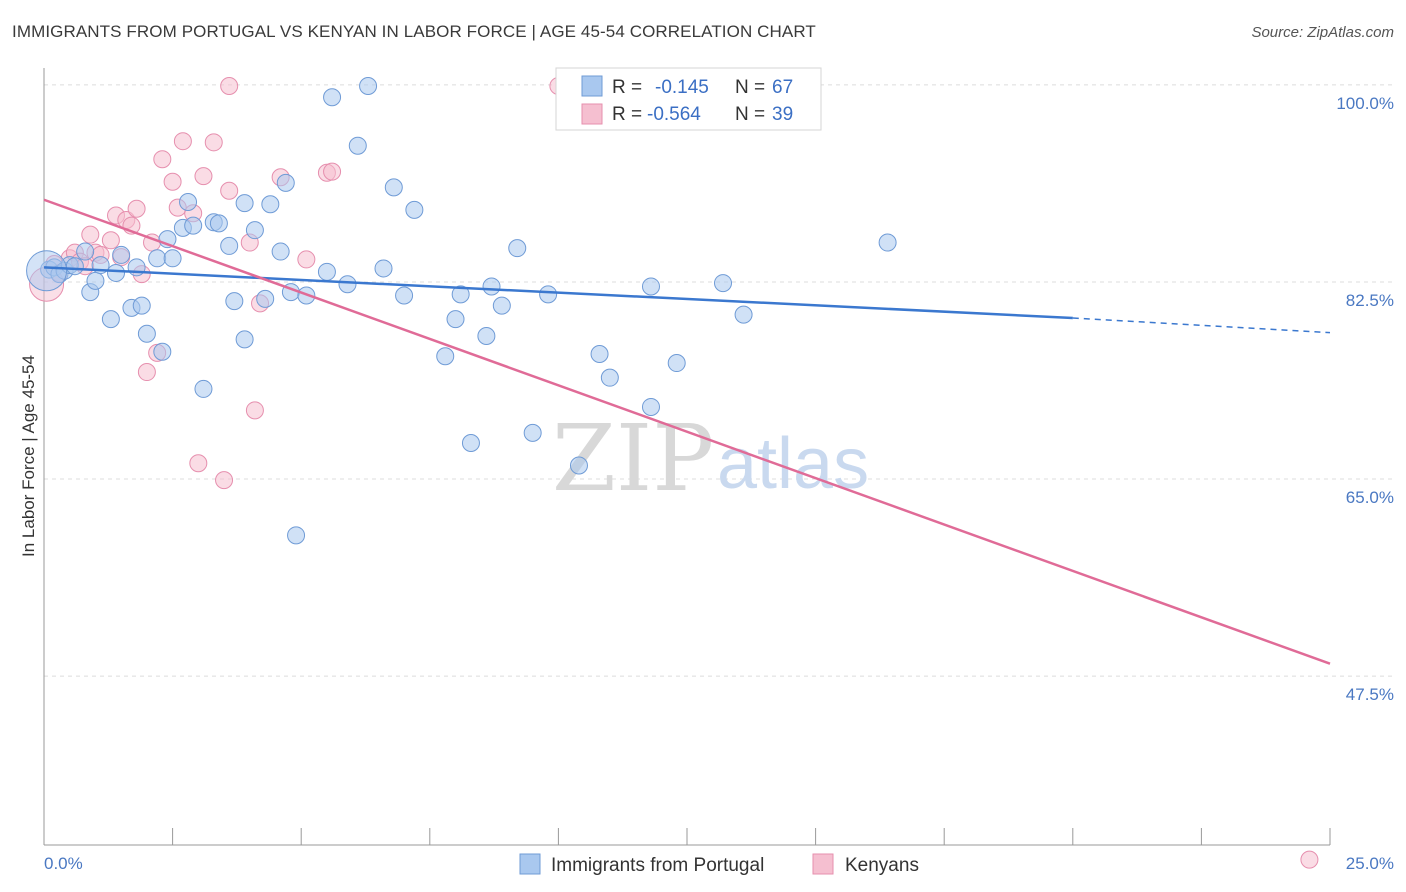  Describe the element at coordinates (28, 456) in the screenshot. I see `y-axis-title: In Labor Force | Age 45-54` at that location.